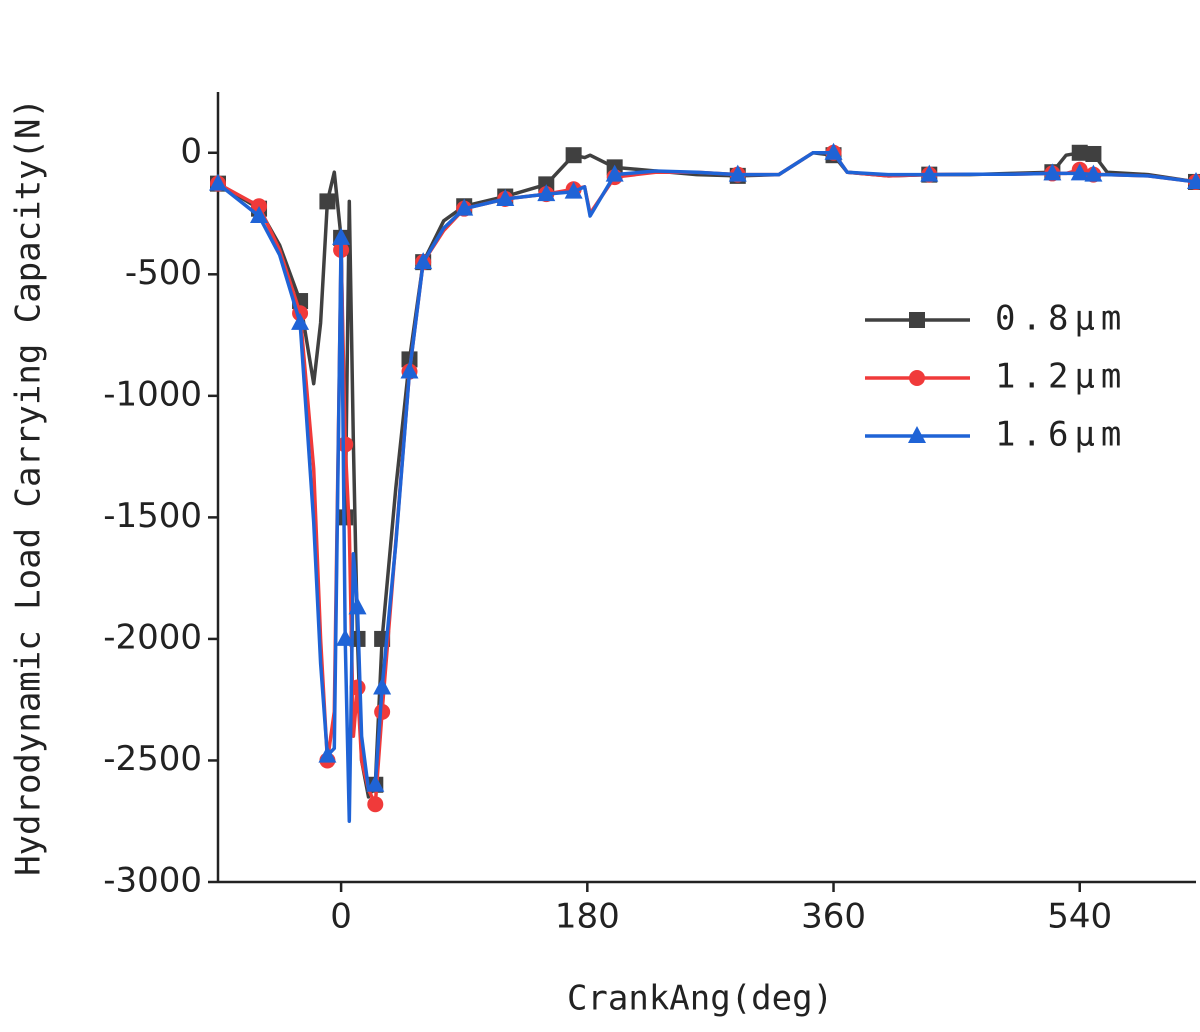 This screenshot has height=1032, width=1200. What do you see at coordinates (341, 917) in the screenshot?
I see `x-tick-label: 0` at bounding box center [341, 917].